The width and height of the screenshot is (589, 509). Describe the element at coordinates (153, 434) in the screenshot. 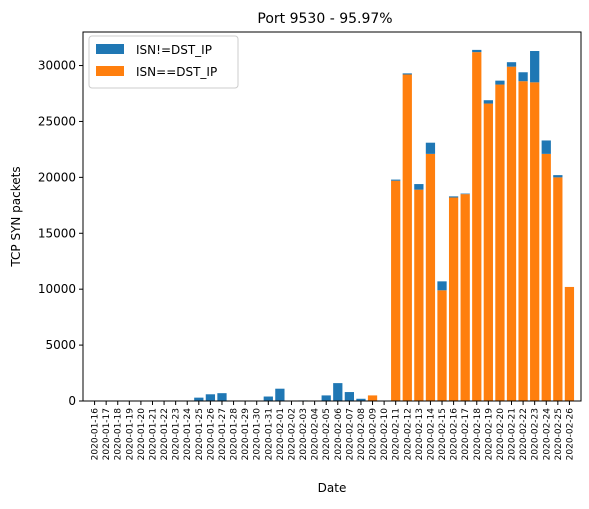

I see `x-tick-label: 2020-01-21` at that location.